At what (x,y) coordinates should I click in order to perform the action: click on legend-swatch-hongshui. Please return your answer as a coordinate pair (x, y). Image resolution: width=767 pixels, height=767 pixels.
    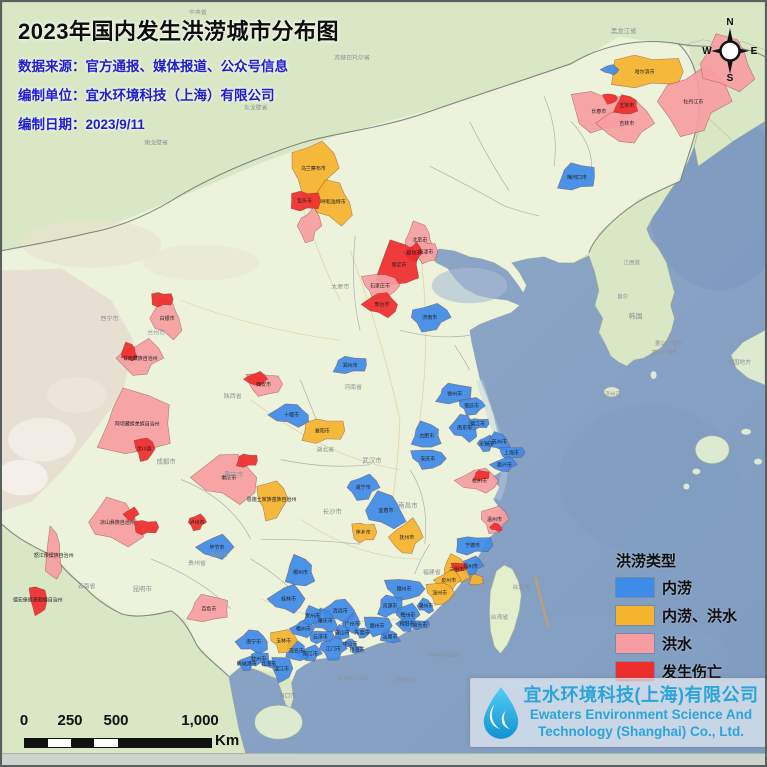
    Looking at the image, I should click on (635, 643).